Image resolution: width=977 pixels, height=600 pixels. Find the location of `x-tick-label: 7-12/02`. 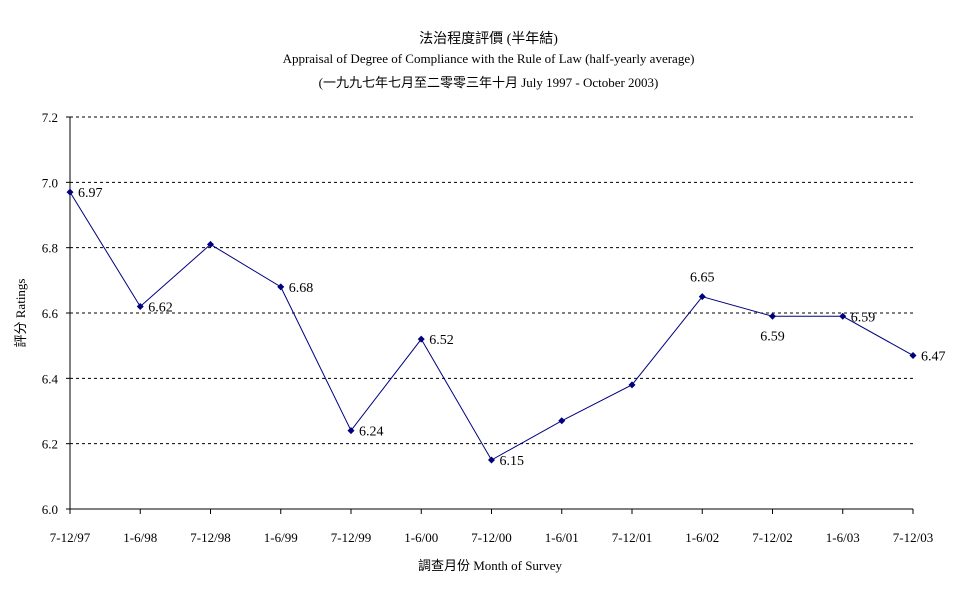

x-tick-label: 7-12/02 is located at coordinates (772, 537).